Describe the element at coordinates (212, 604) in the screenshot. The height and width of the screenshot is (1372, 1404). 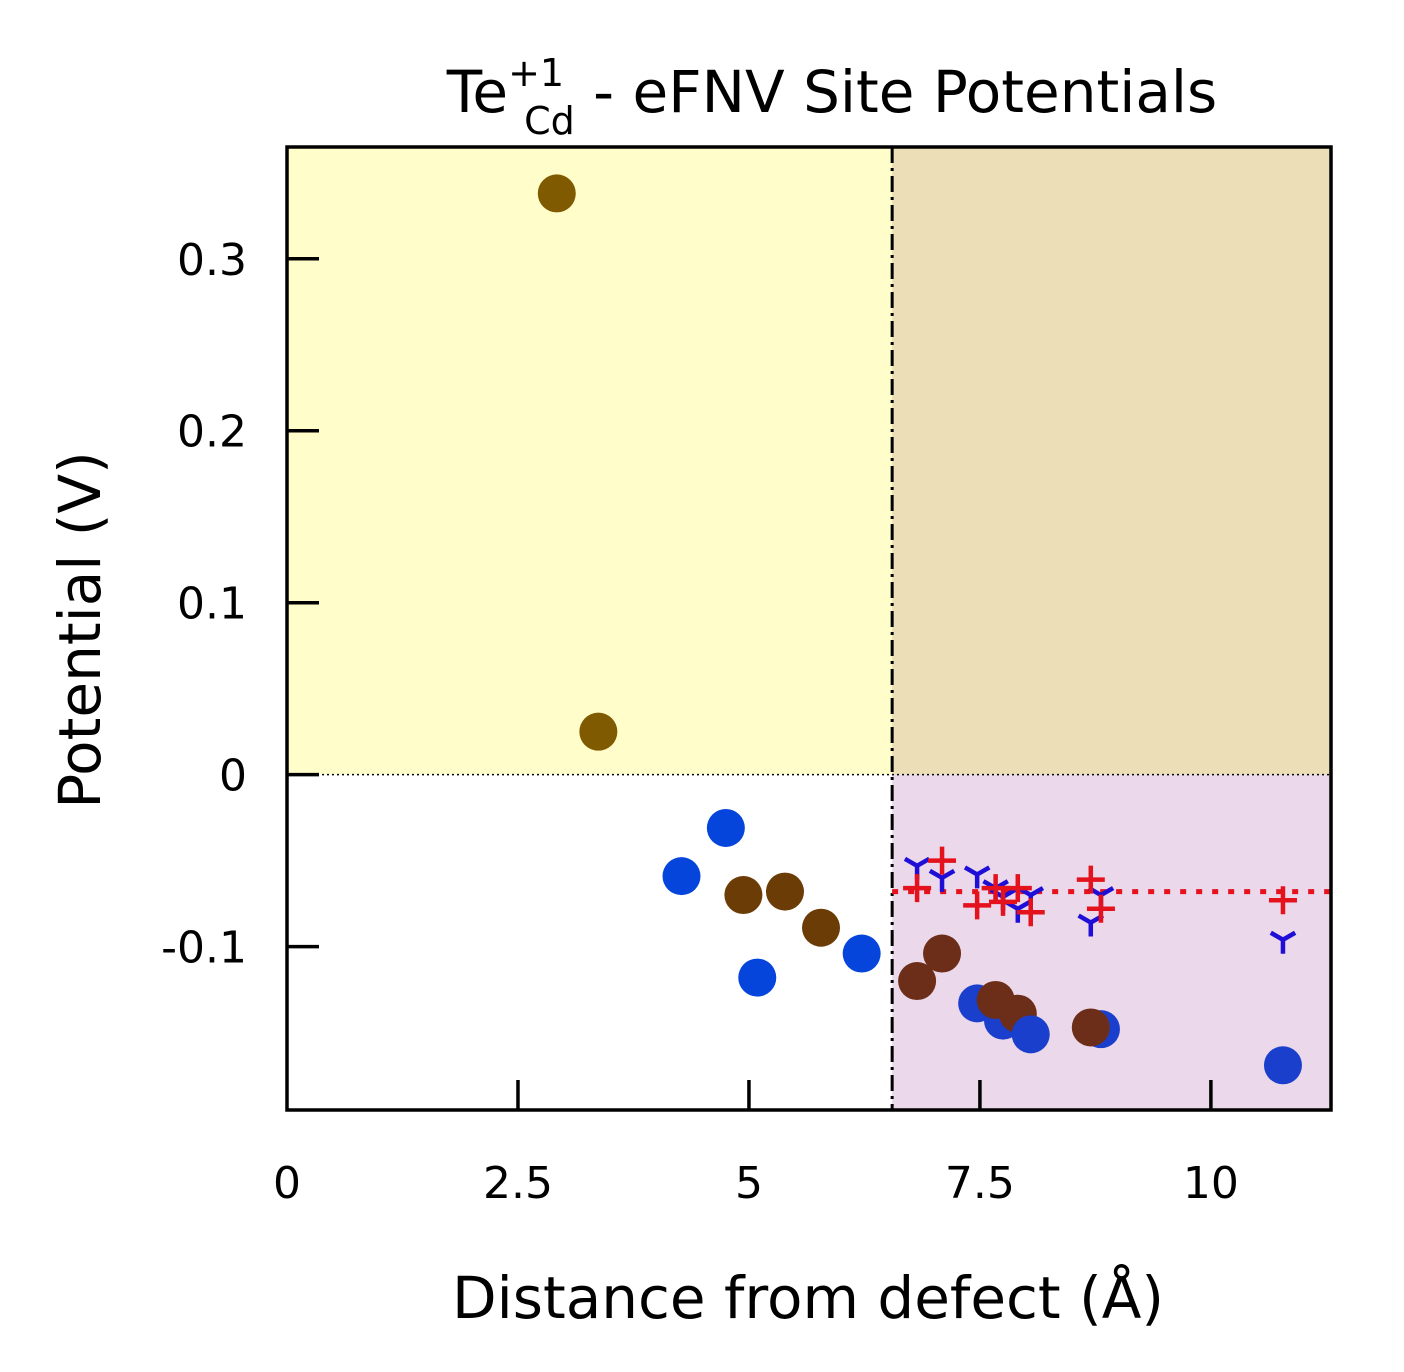
I see `y-tick-label-2: 0.1` at that location.